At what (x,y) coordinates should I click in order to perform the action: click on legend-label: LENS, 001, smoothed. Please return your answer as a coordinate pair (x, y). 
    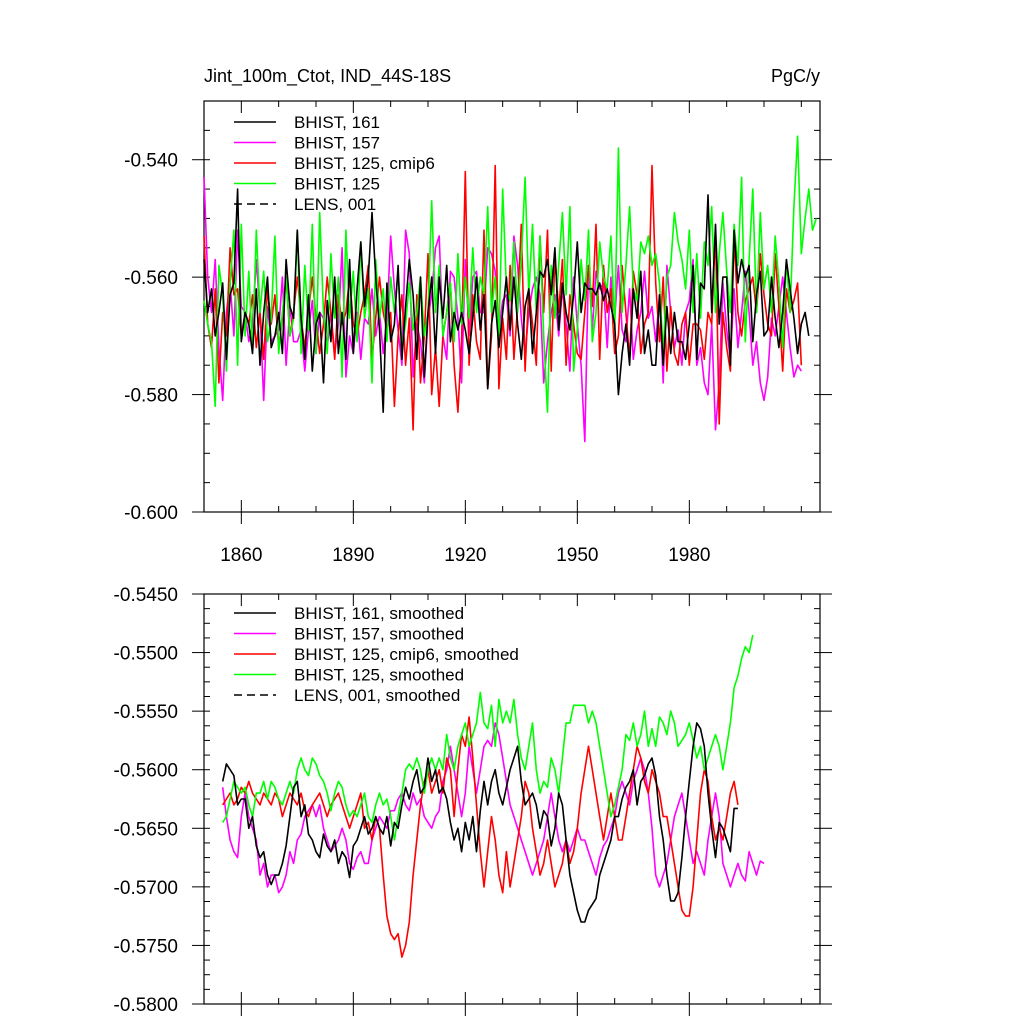
    Looking at the image, I should click on (377, 695).